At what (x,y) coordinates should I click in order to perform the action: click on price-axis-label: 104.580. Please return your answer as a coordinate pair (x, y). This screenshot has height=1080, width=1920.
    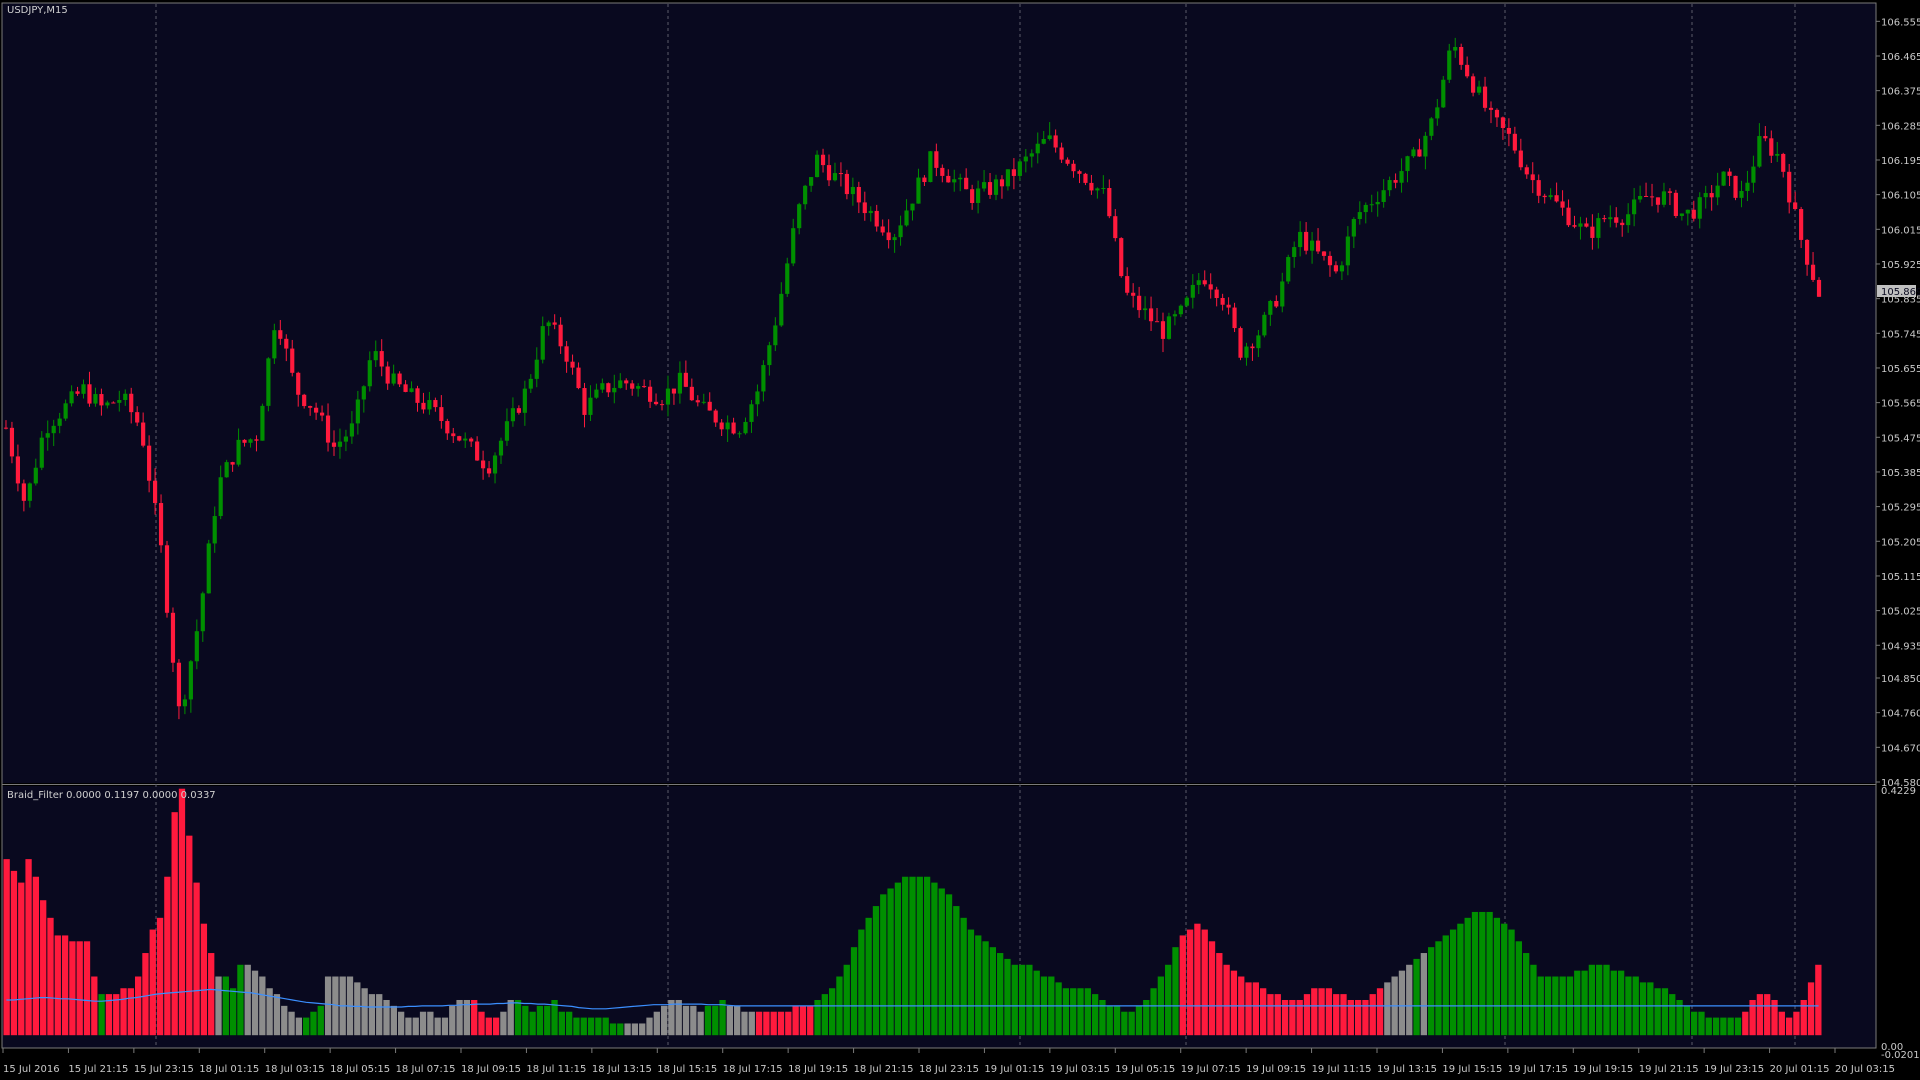
    Looking at the image, I should click on (1900, 783).